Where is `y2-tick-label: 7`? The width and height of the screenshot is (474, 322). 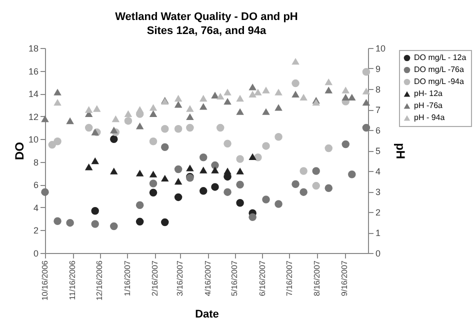 y2-tick-label: 7 is located at coordinates (378, 110).